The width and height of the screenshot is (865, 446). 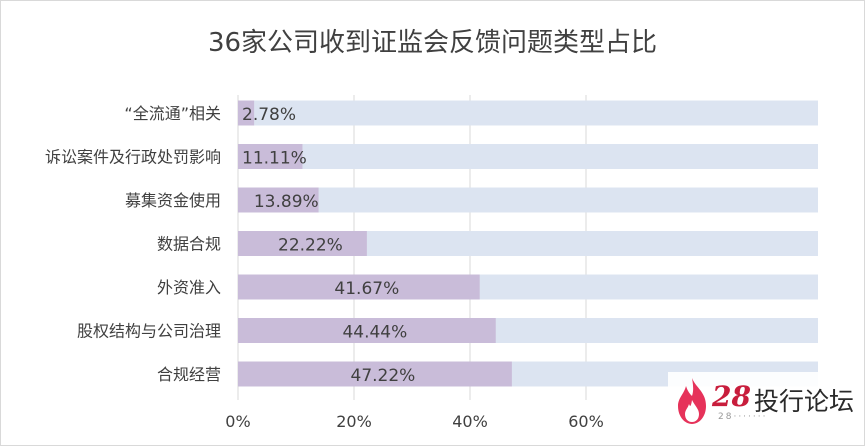 I want to click on category-label: 合规经营, so click(x=189, y=374).